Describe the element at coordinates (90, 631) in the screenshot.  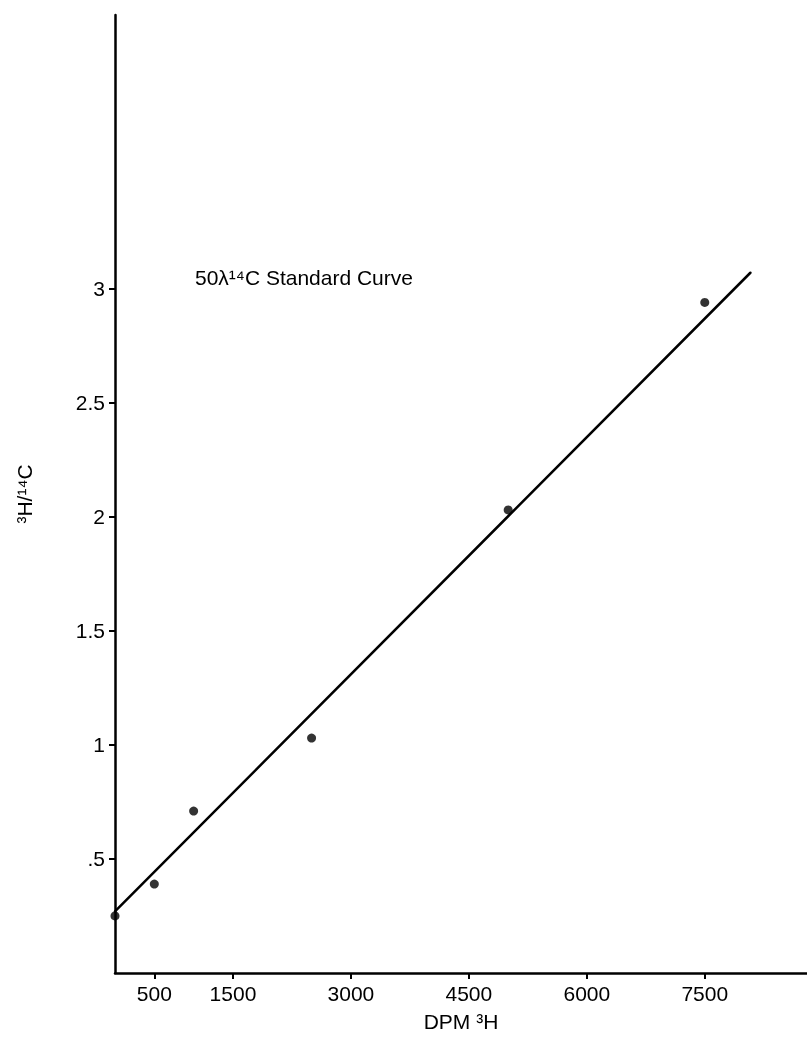
I see `y-tick-label: 1.5` at that location.